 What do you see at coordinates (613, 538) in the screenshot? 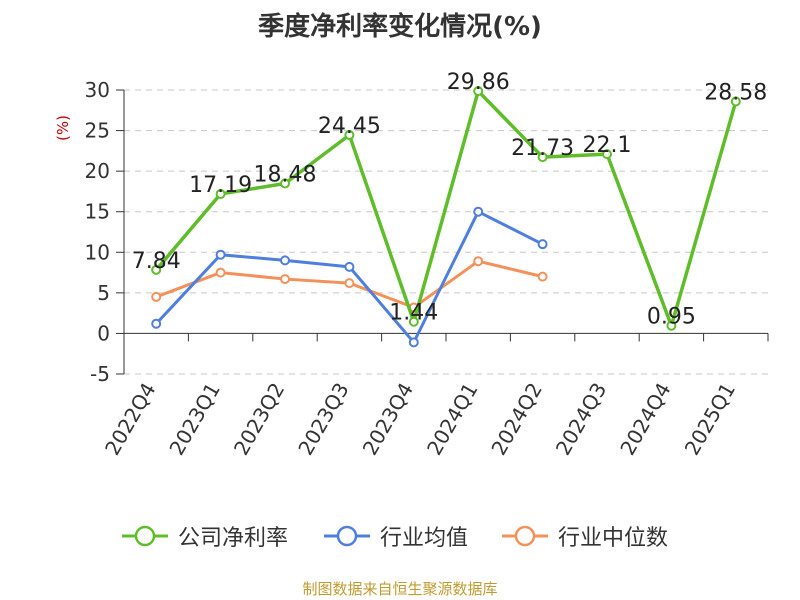
I see `legend-label-median: 行业中位数` at bounding box center [613, 538].